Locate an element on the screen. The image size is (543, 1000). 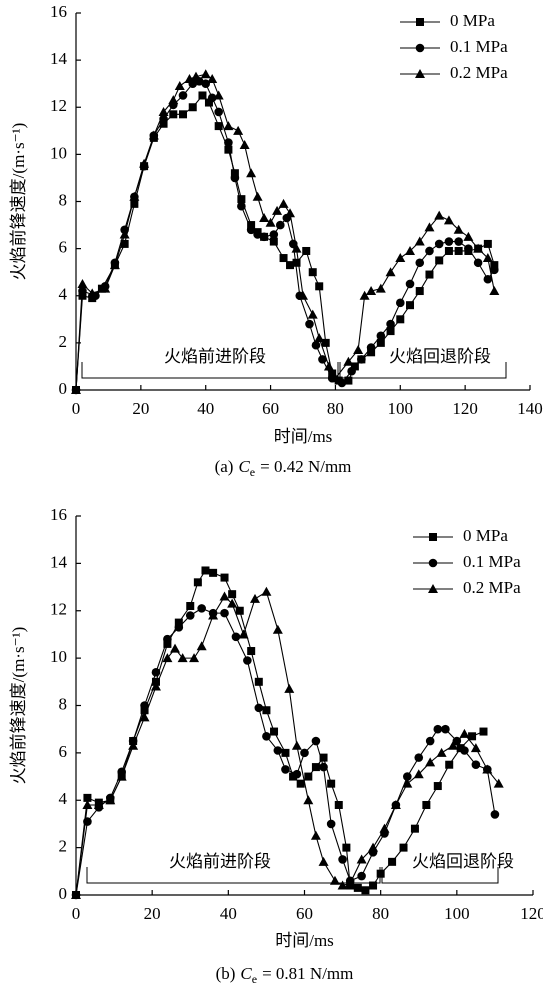
x-tick-label: 140 is located at coordinates (530, 408).